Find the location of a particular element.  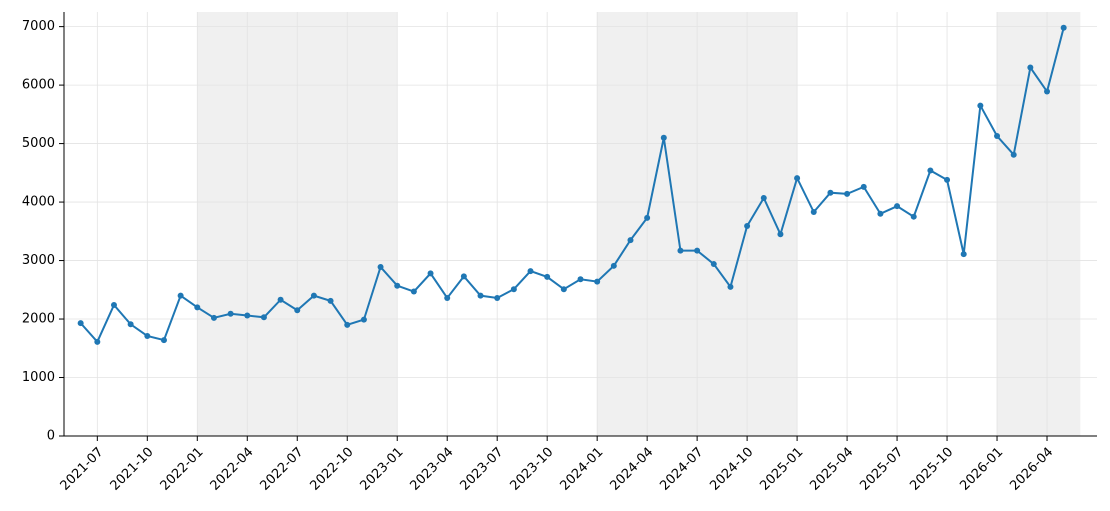

y-tick-label: 7000 is located at coordinates (38, 26).